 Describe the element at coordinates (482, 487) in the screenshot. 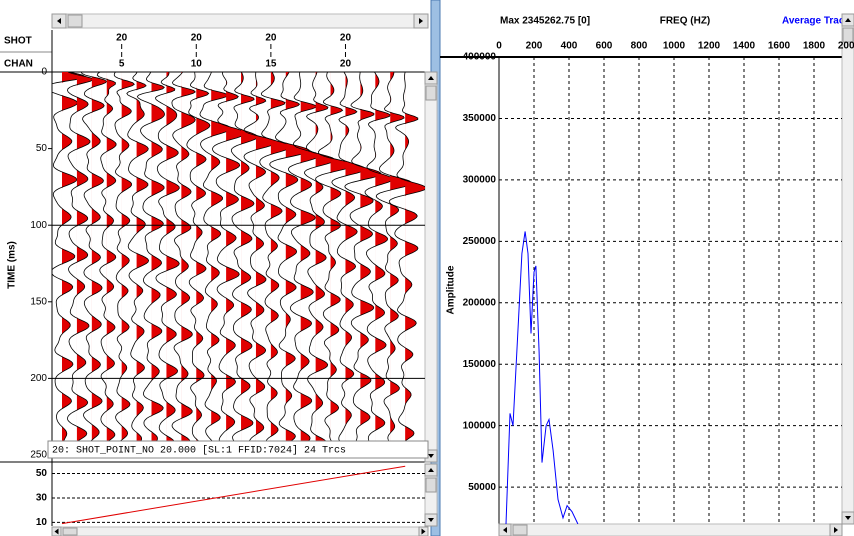

I see `y-tick-label: 50000` at that location.